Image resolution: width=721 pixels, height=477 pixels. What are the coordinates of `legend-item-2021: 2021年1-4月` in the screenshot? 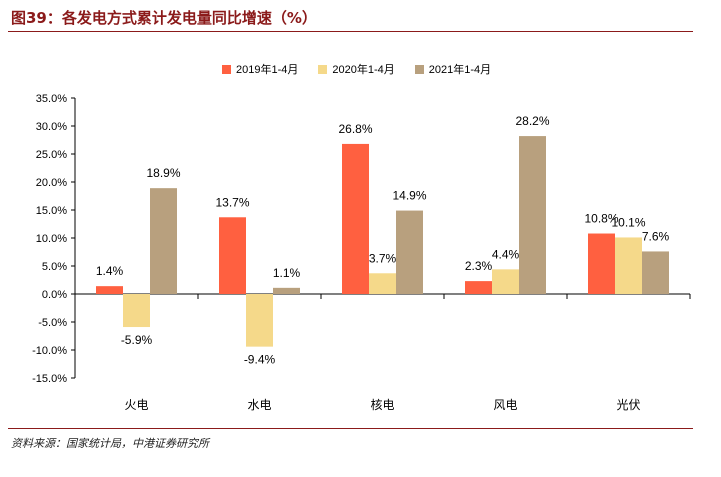 It's located at (453, 69).